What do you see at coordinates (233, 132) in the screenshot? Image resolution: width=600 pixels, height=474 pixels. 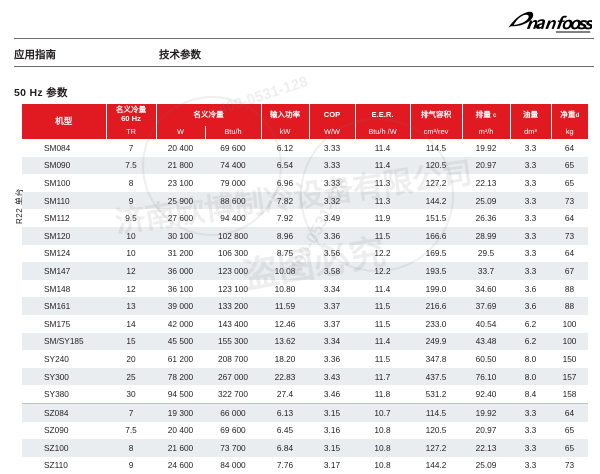 I see `th-unit-btuh: Btu/h` at bounding box center [233, 132].